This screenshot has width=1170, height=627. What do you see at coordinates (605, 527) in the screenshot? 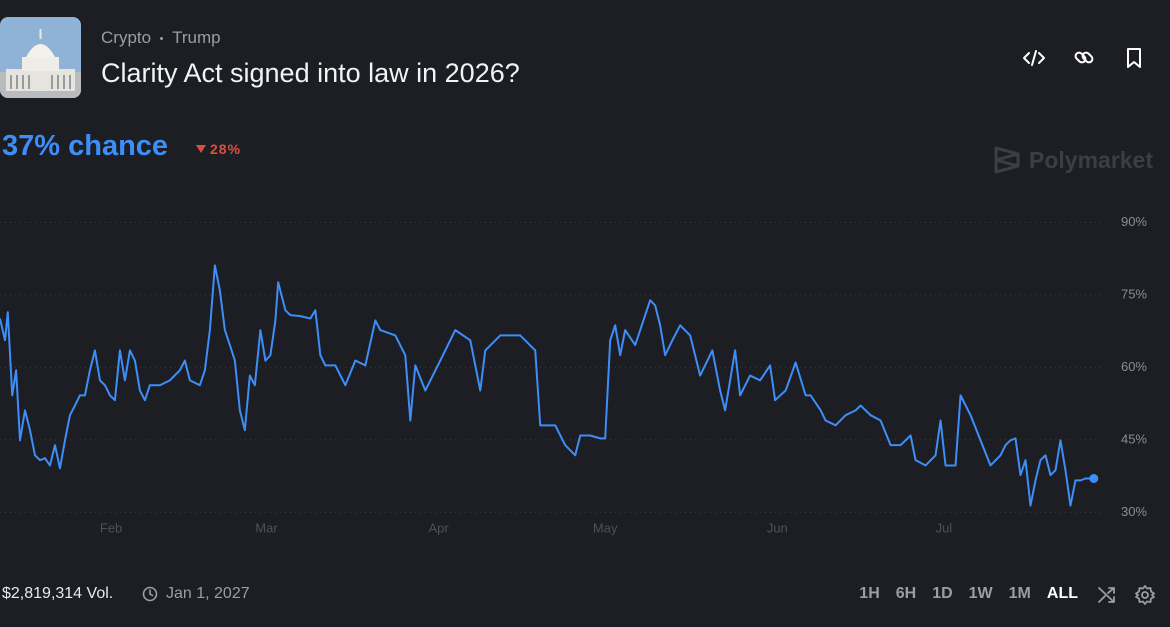
I see `x-tick-label: May` at bounding box center [605, 527].